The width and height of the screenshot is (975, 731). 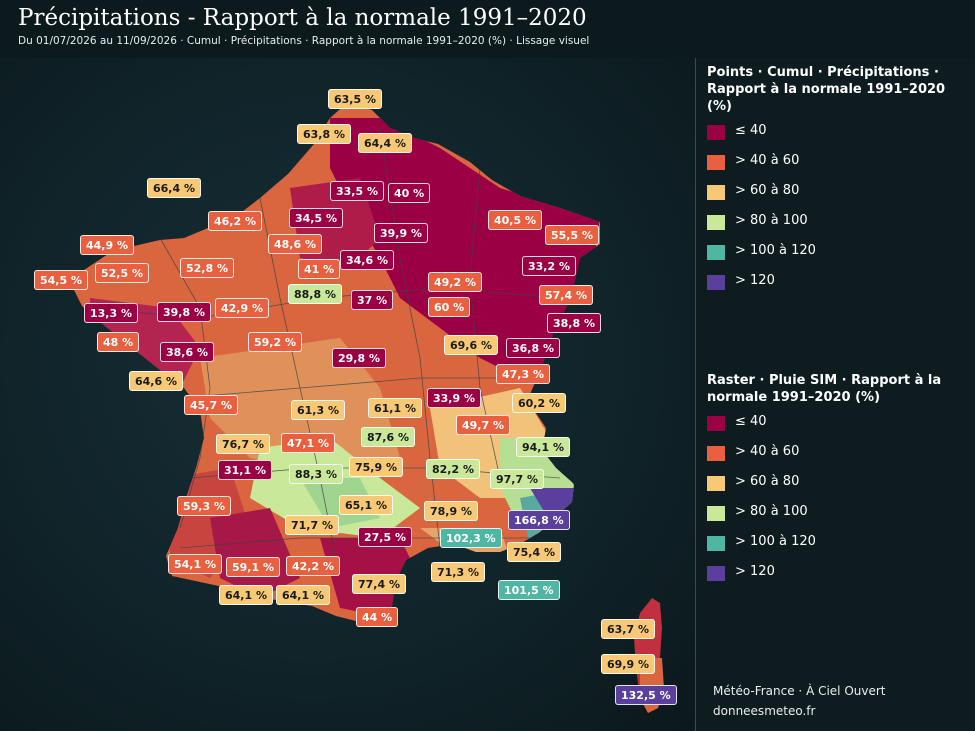 I want to click on station-value-label: 39,9 %, so click(x=401, y=233).